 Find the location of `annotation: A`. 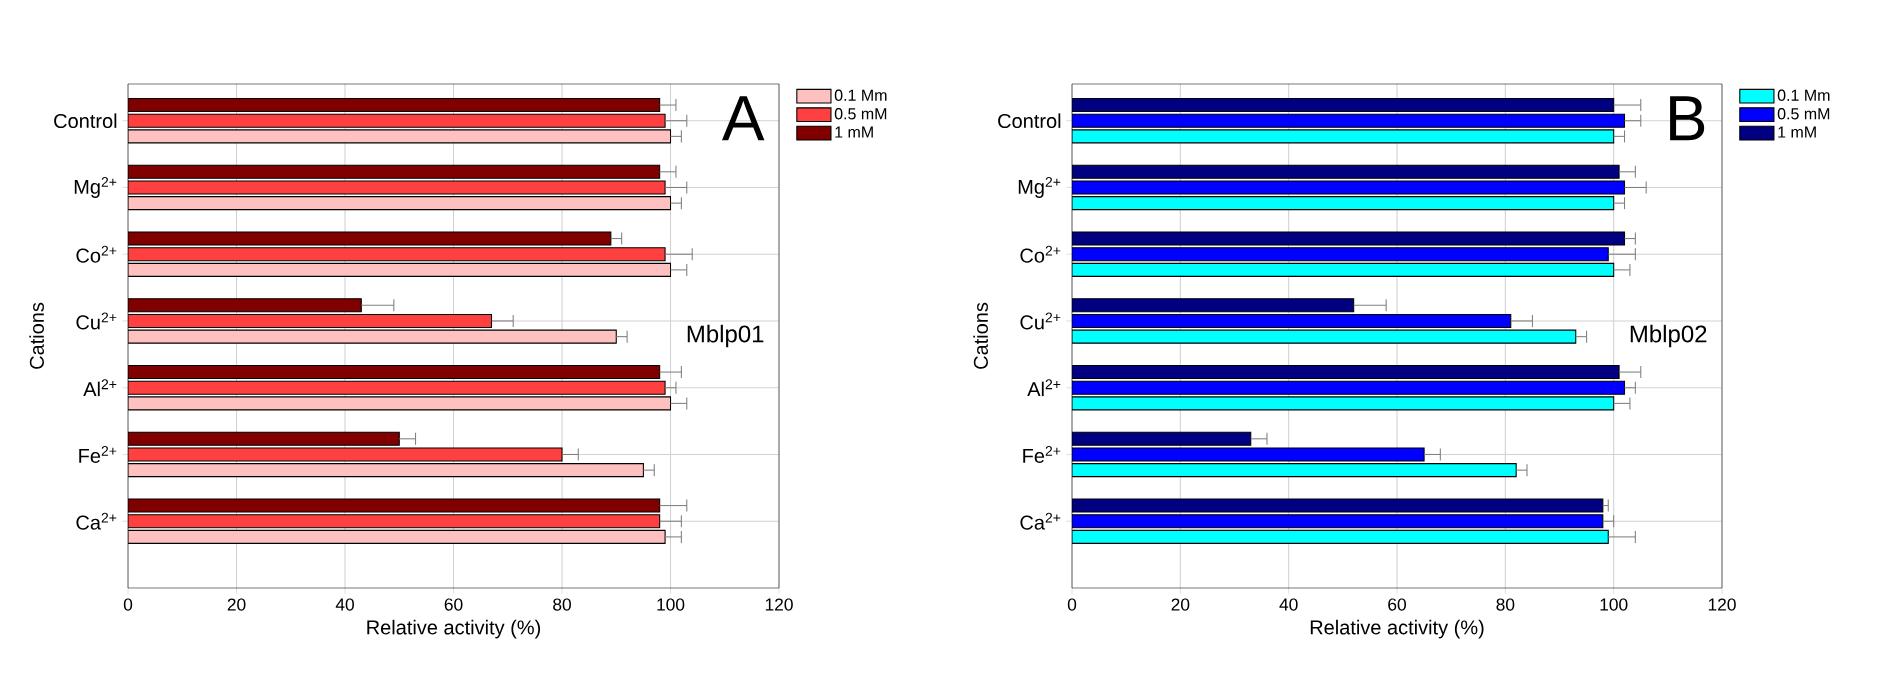

annotation: A is located at coordinates (743, 118).